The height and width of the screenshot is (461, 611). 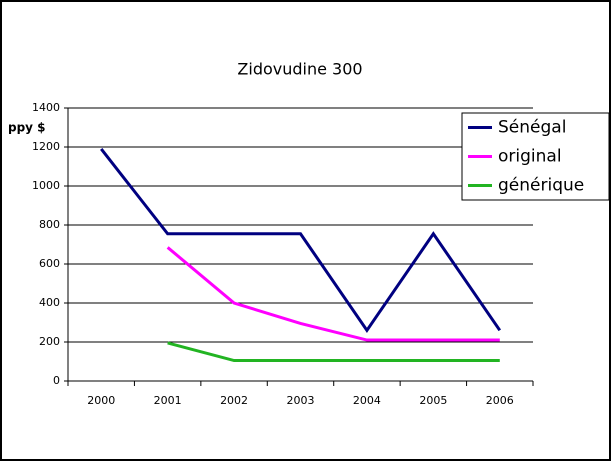 I want to click on chart-title: Zidovudine 300, so click(x=299, y=69).